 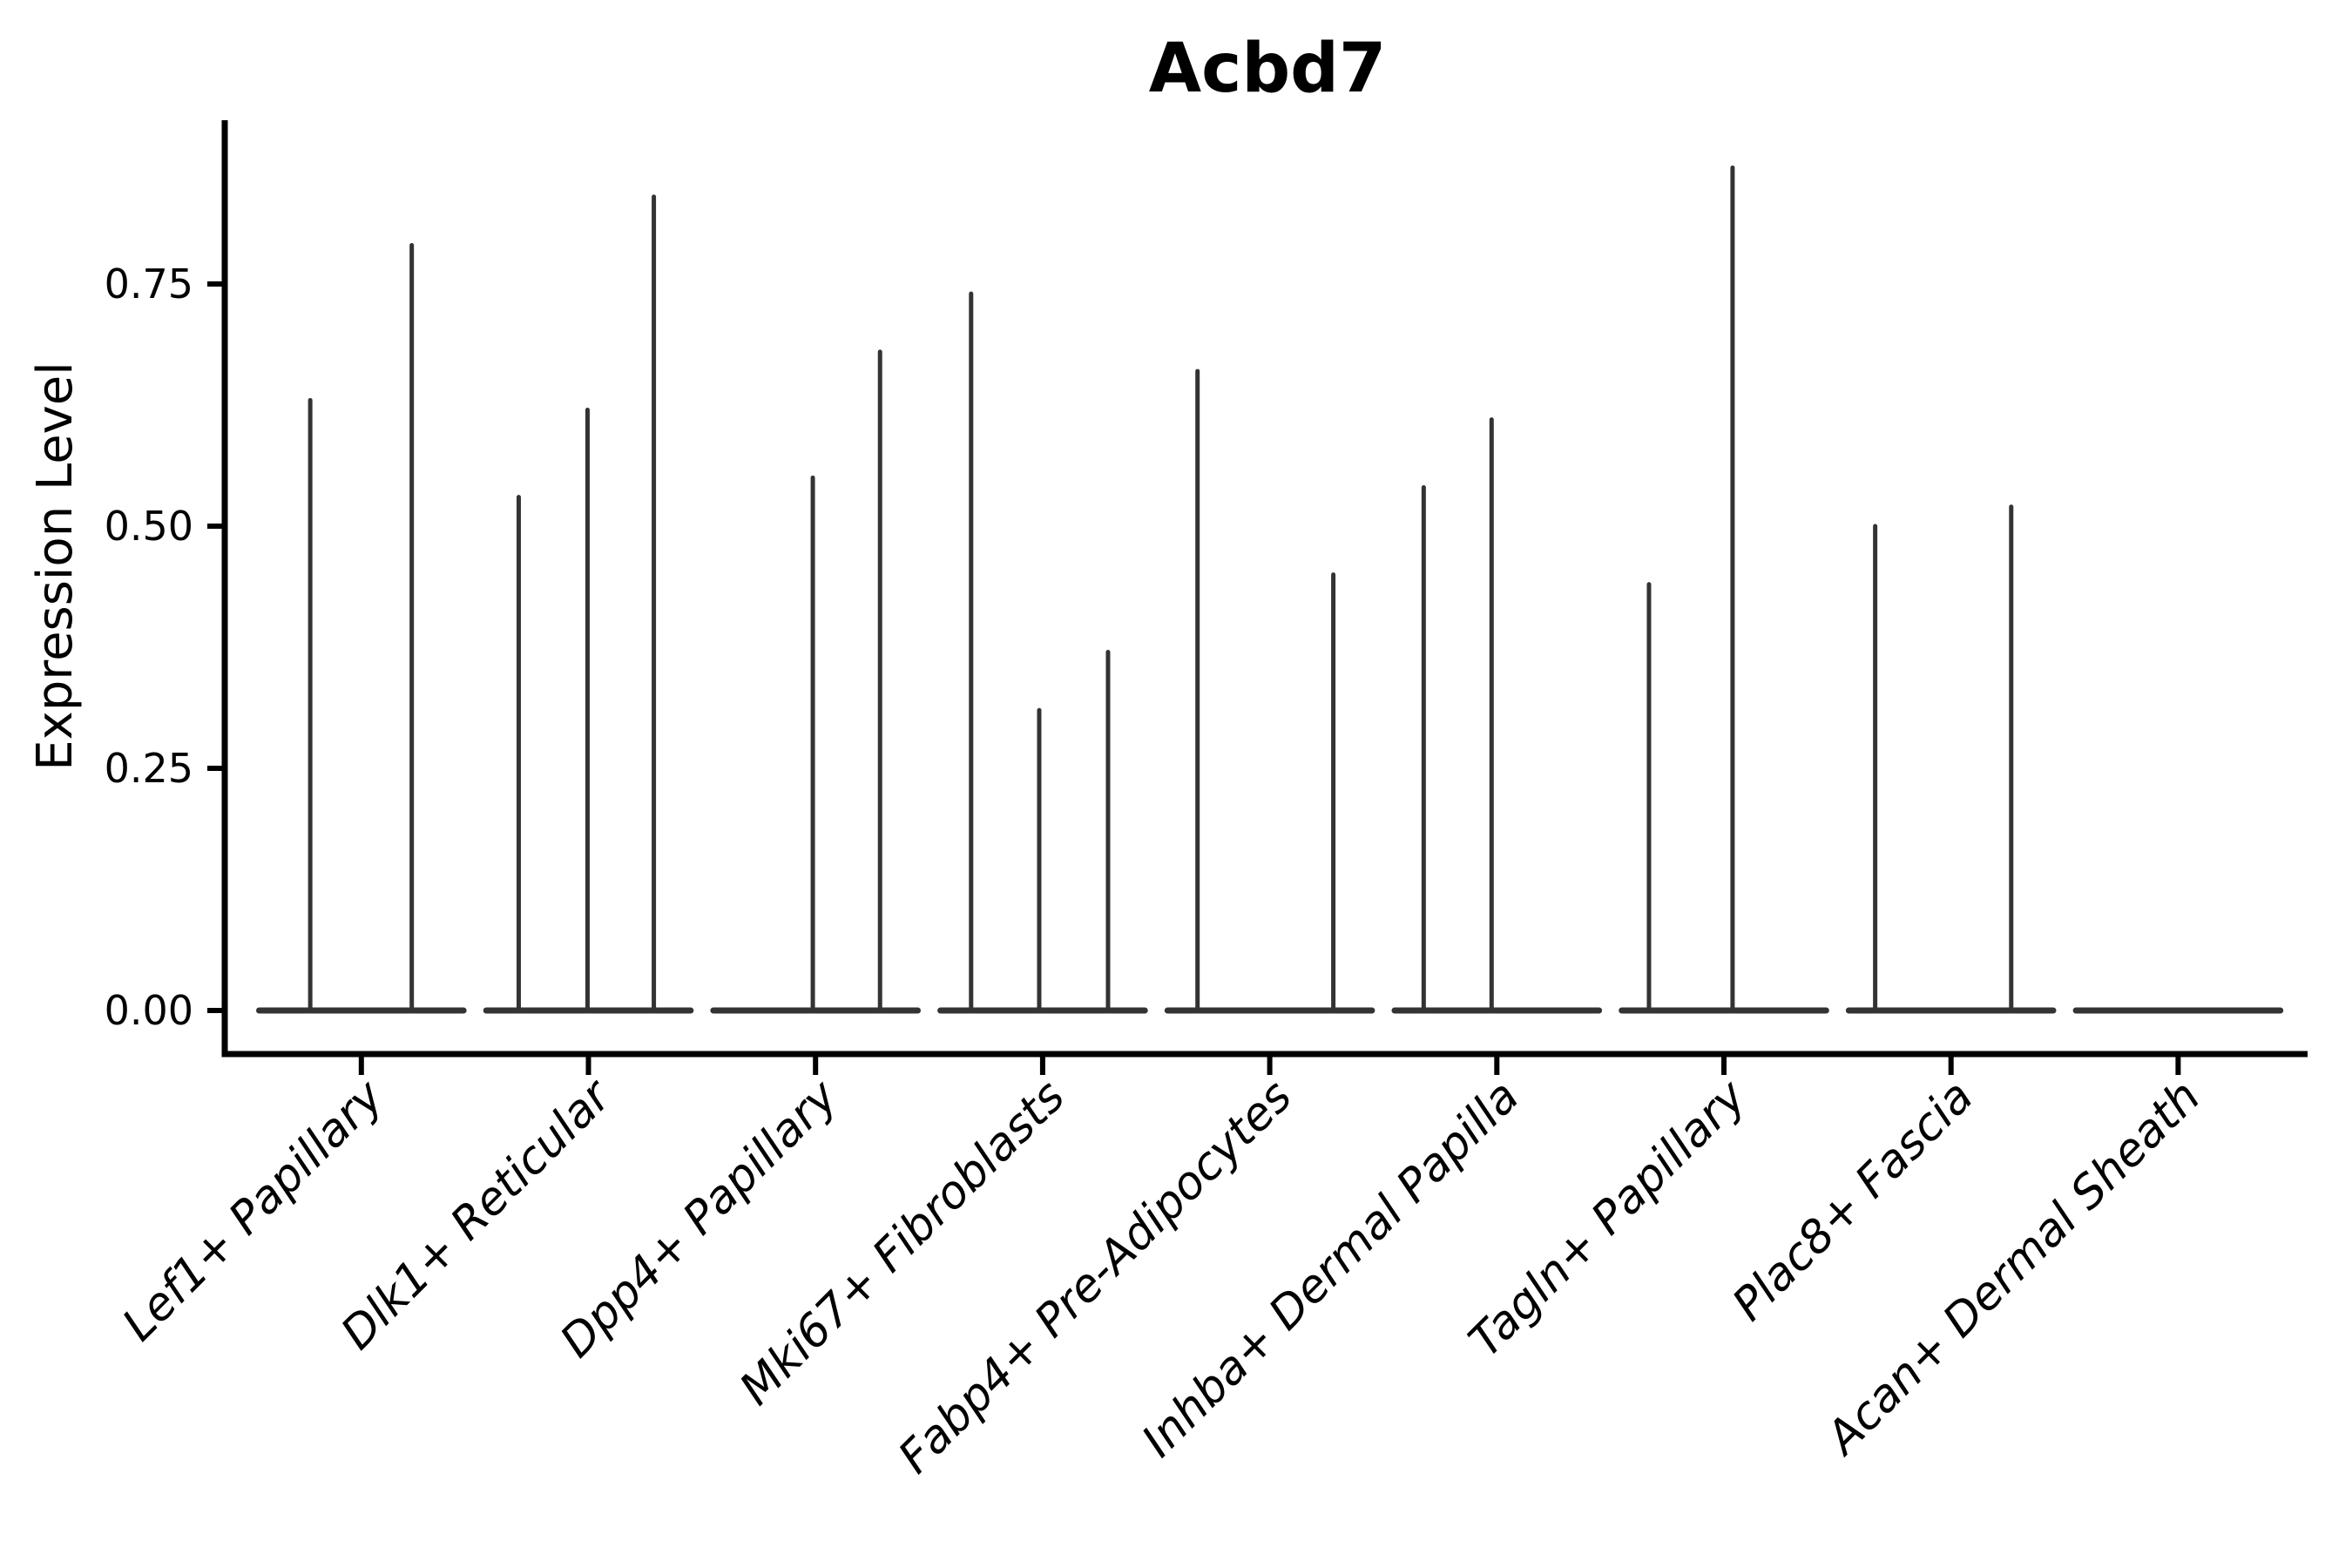 What do you see at coordinates (816, 682) in the screenshot?
I see `violin-dpp4-papillary` at bounding box center [816, 682].